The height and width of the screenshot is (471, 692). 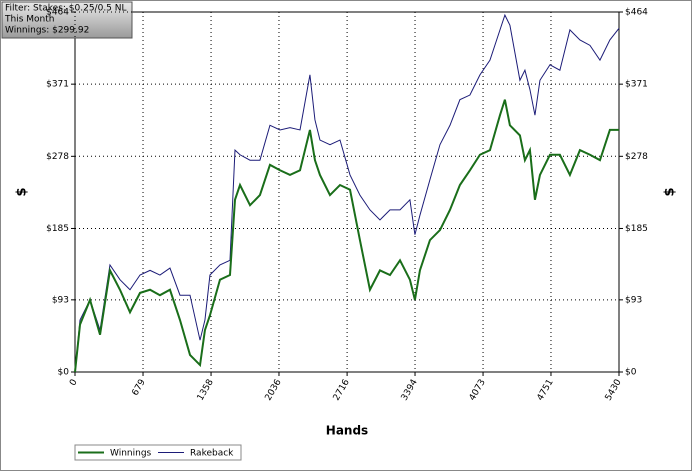 I want to click on y2-tick-label: $371, so click(x=636, y=85).